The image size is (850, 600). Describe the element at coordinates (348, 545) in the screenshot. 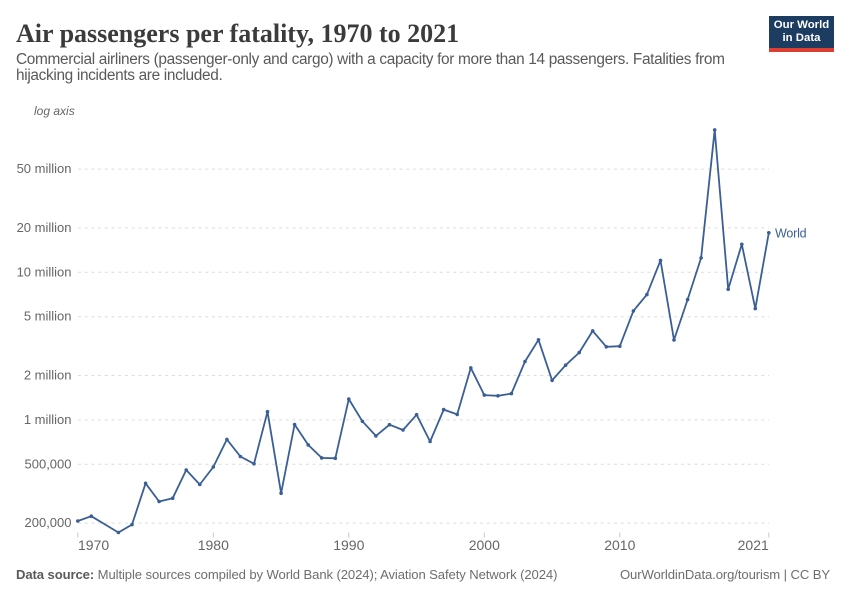

I see `svg-text: 1990` at that location.